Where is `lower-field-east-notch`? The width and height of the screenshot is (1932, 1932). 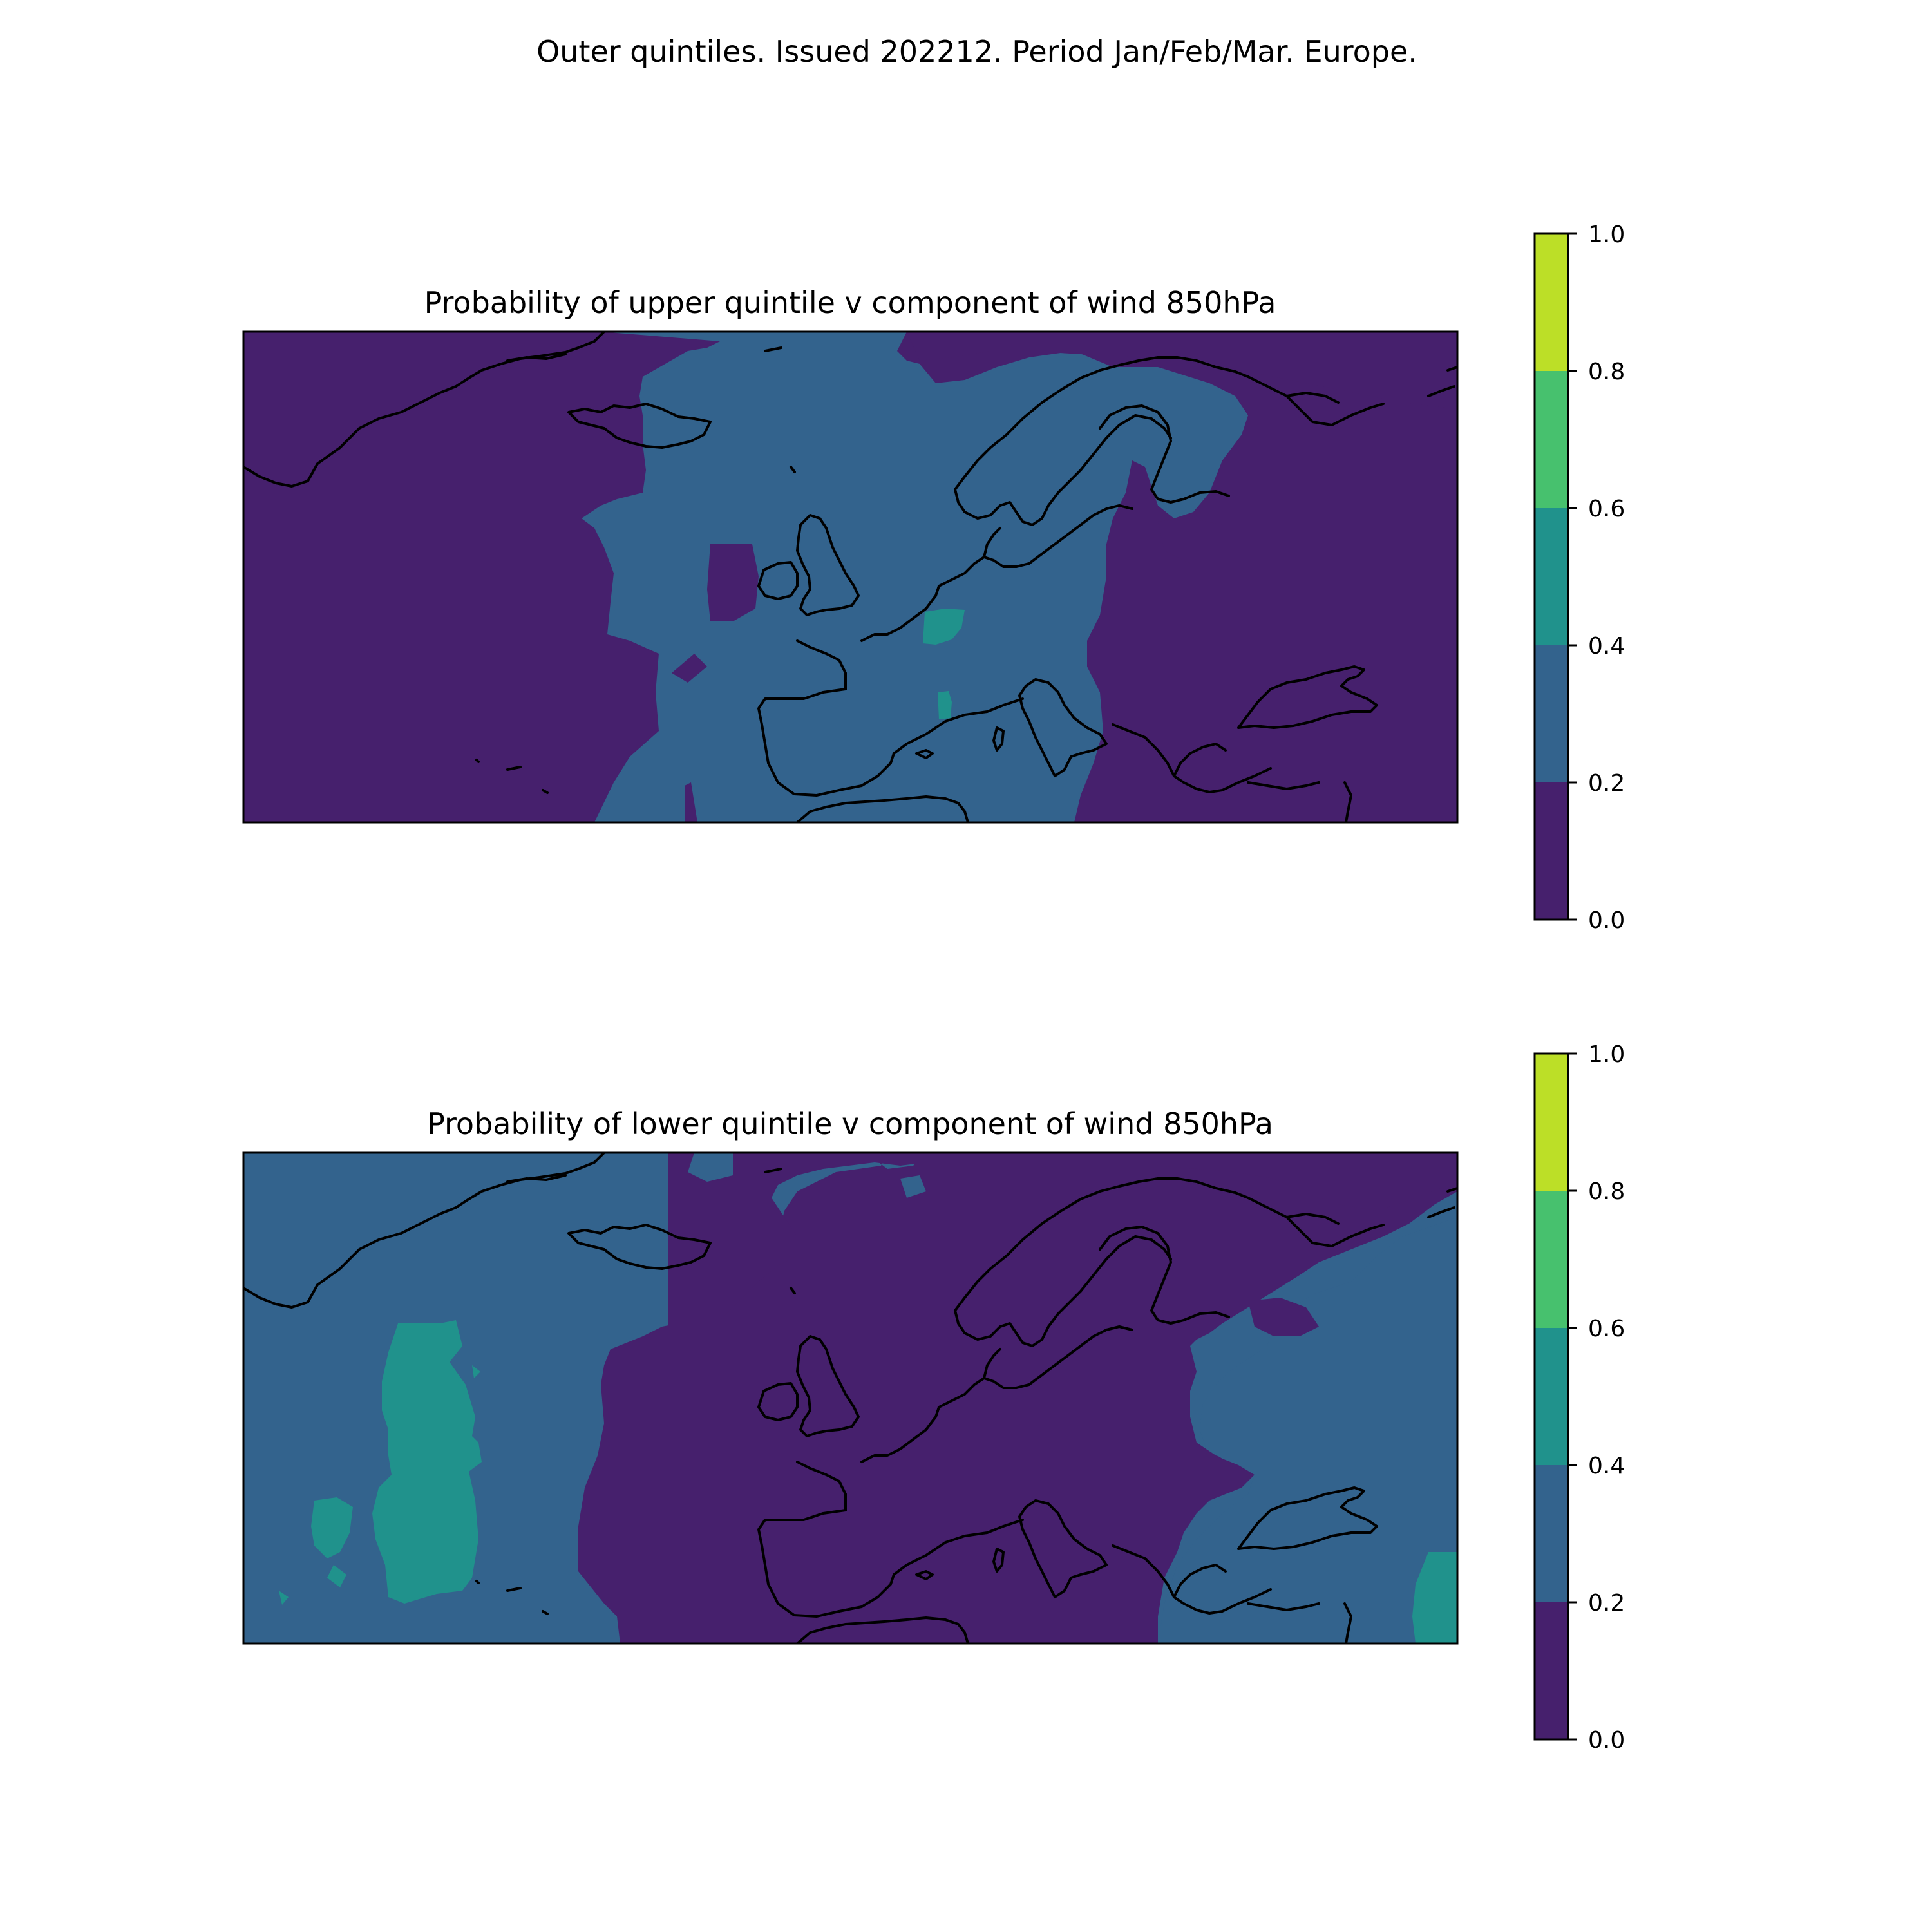
lower-field-east-notch is located at coordinates (1284, 1317).